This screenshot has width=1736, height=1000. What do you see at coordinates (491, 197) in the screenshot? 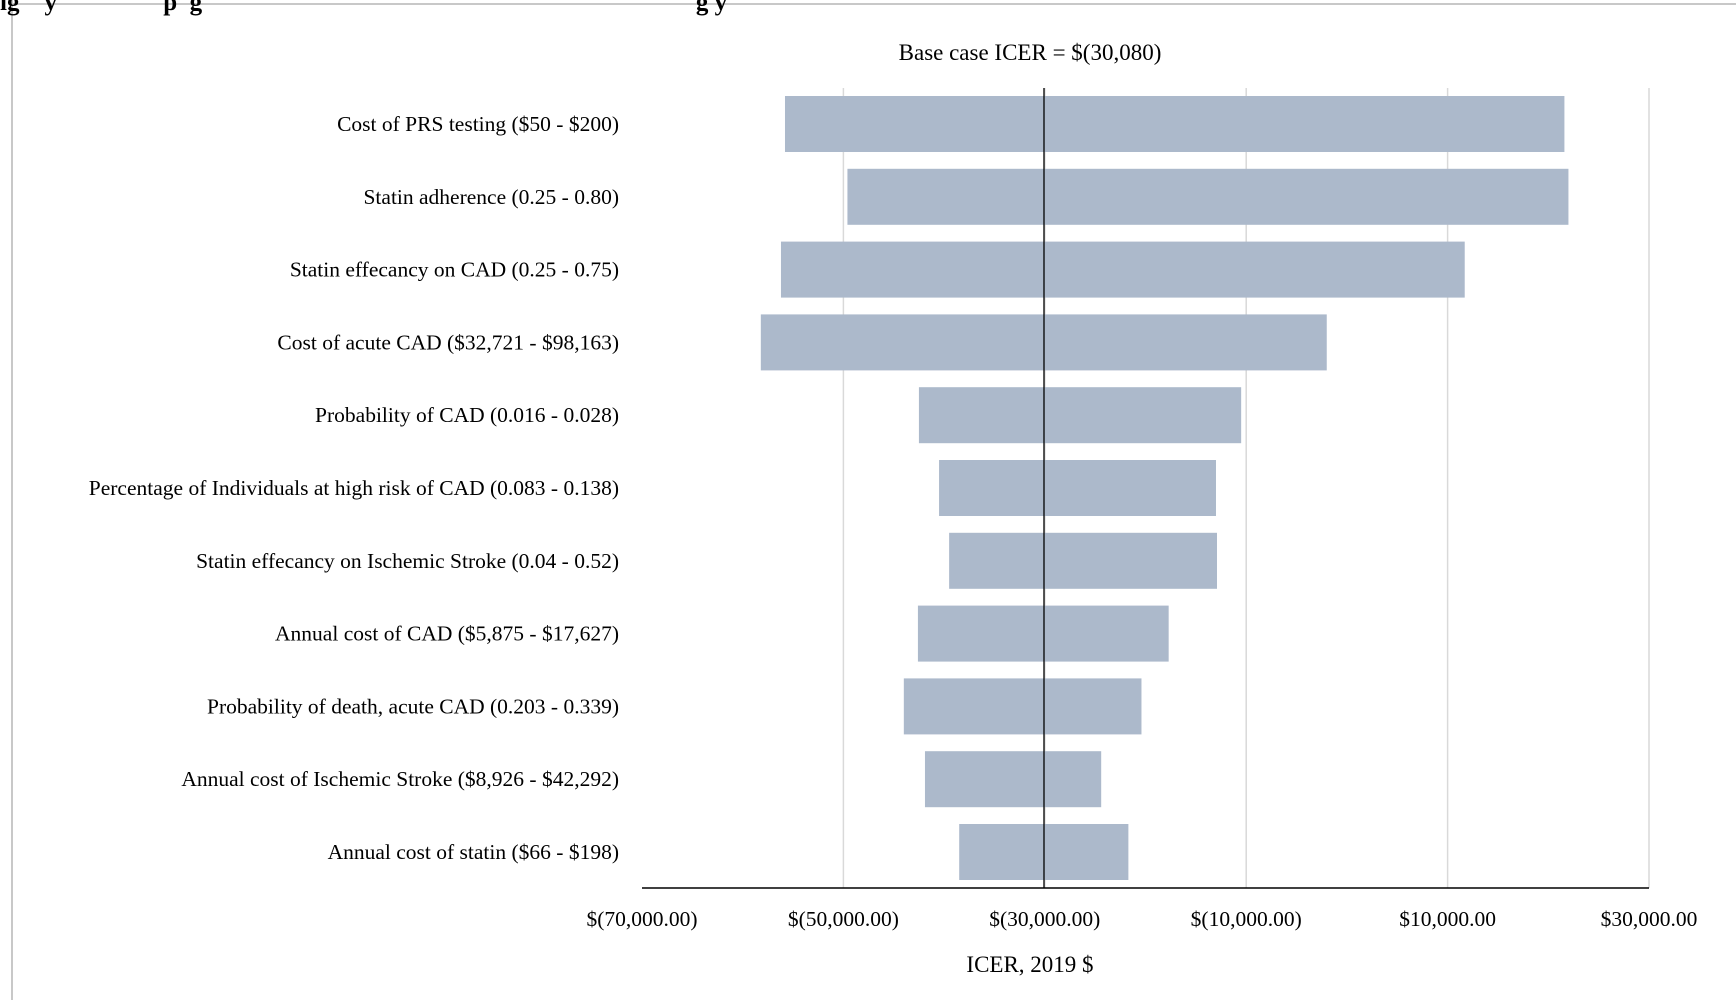
I see `category-label: Statin adherence (0.25 - 0.80)` at bounding box center [491, 197].